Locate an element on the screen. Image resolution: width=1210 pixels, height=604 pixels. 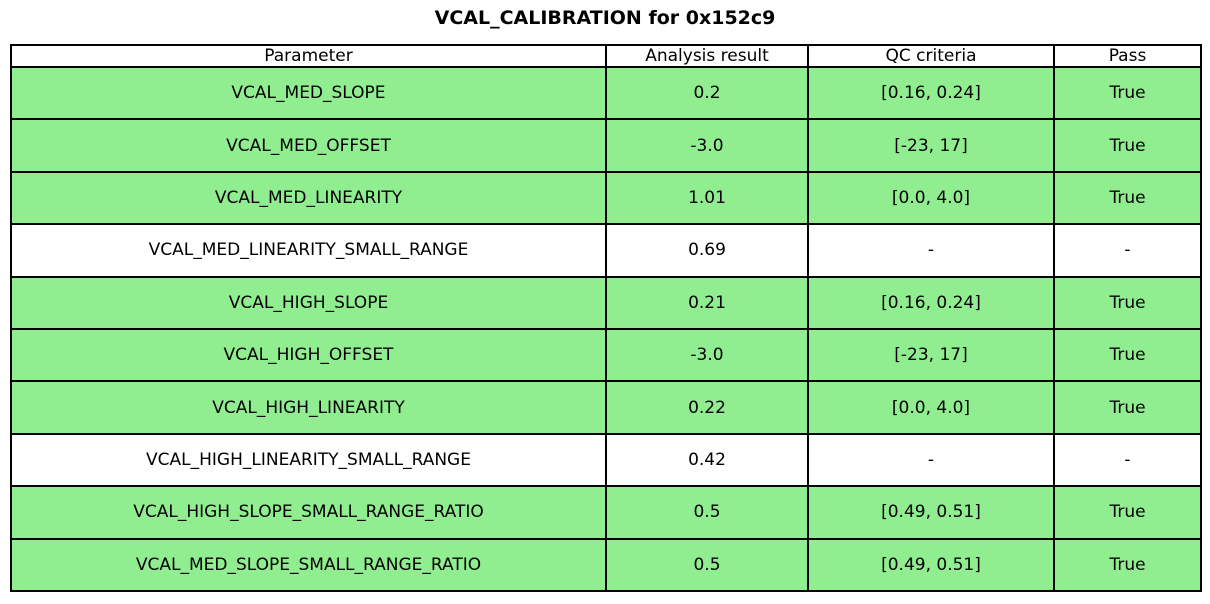
table-row: VCAL_MED_SLOPE 0.2 [0.16, 0.24] True is located at coordinates (606, 93).